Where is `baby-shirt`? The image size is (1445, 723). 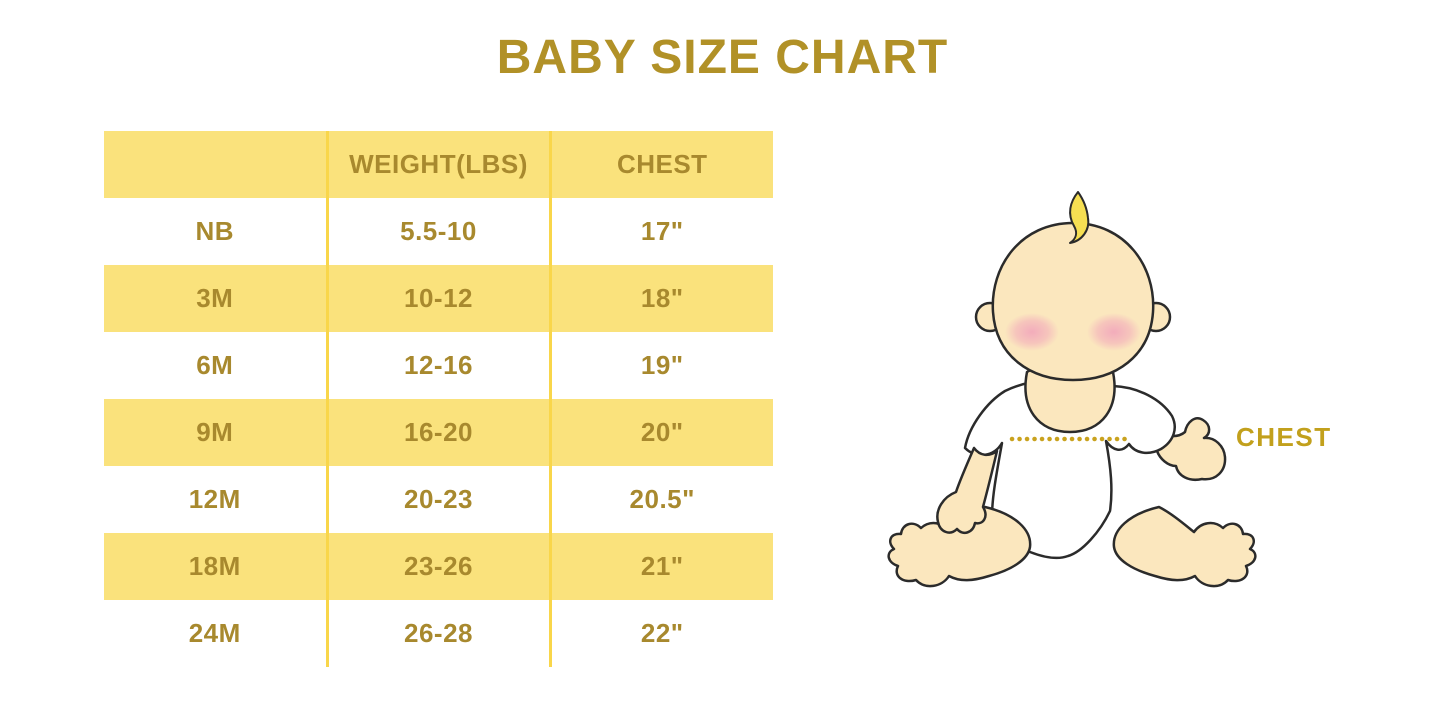
baby-shirt is located at coordinates (1069, 469).